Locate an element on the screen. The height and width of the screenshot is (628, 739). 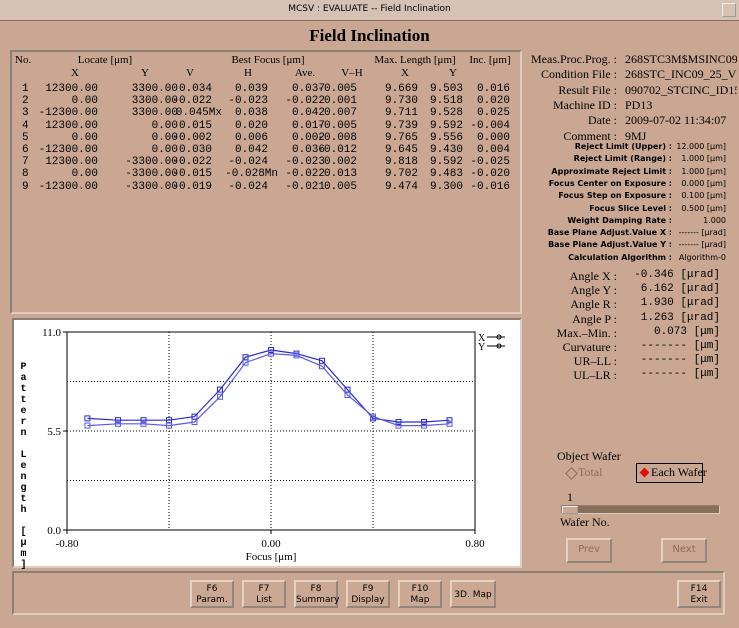
table-cell: -0.025 is located at coordinates (490, 162).